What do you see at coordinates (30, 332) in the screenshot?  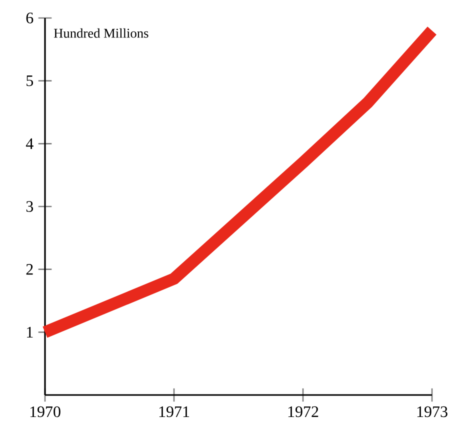 I see `y-tick-label: 1` at bounding box center [30, 332].